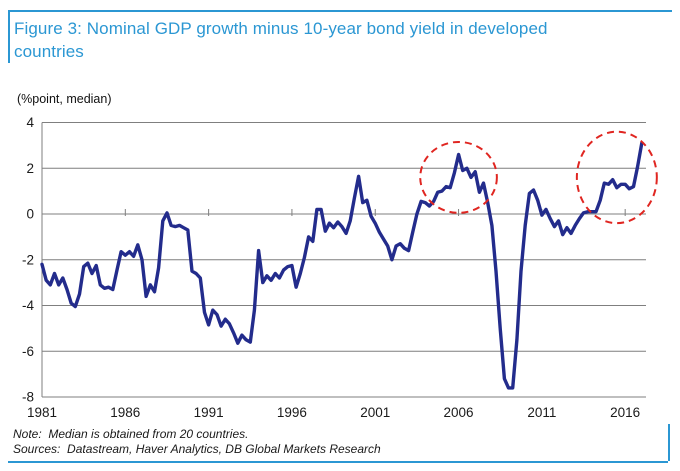  What do you see at coordinates (459, 412) in the screenshot?
I see `x-tick-label-2006: 2006` at bounding box center [459, 412].